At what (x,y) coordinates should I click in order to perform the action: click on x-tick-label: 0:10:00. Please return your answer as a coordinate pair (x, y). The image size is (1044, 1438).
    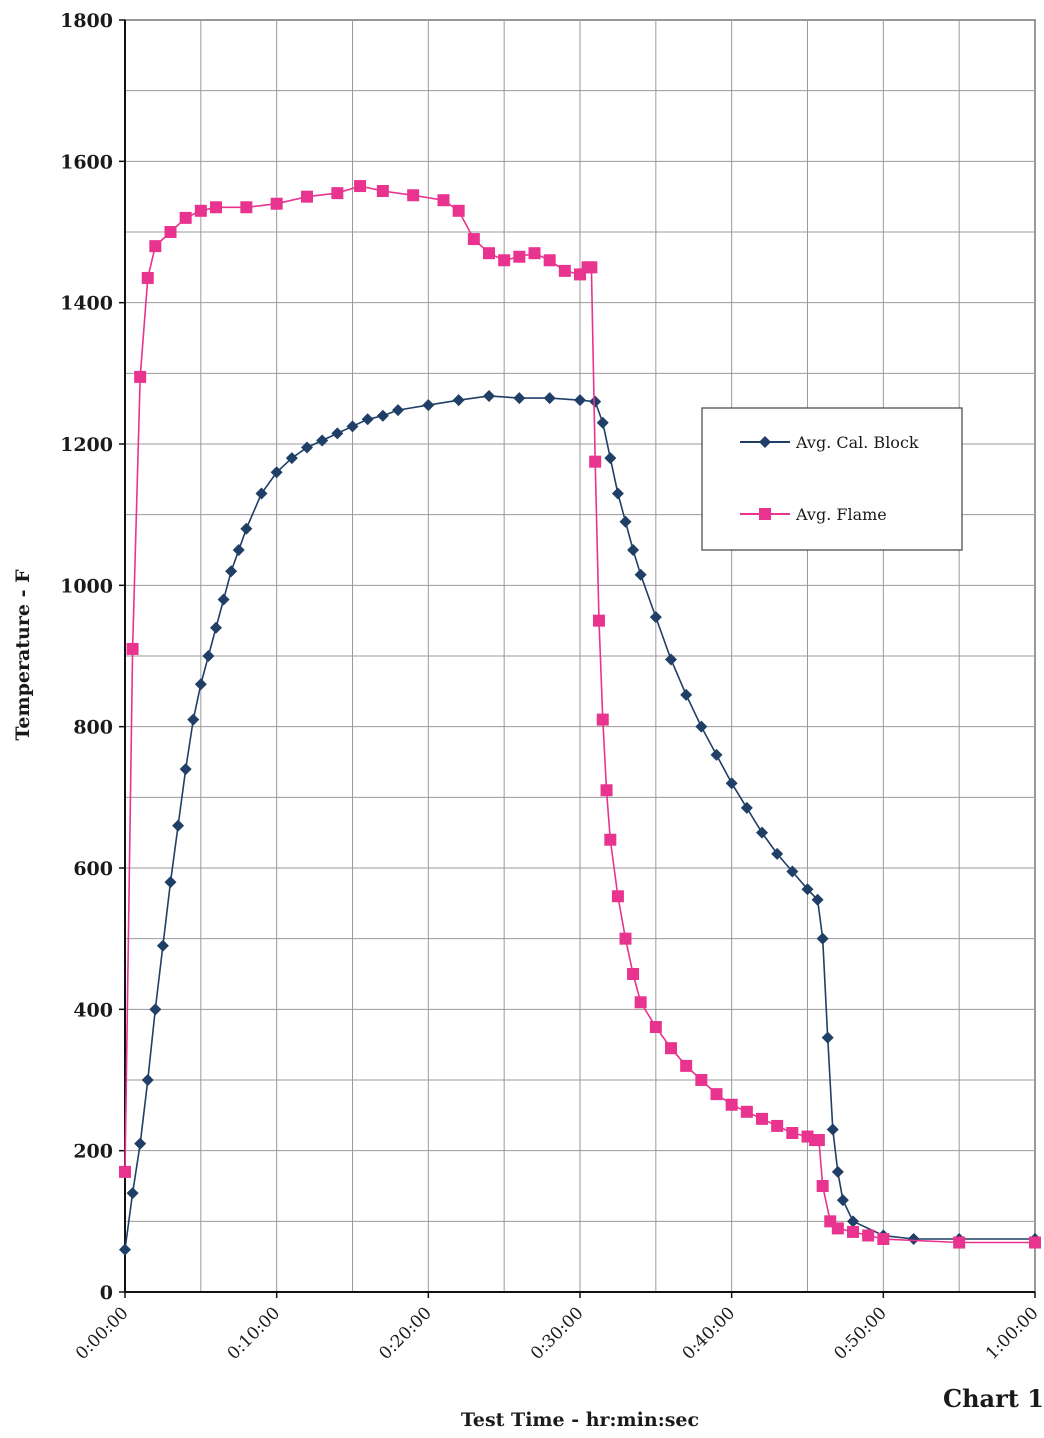
    Looking at the image, I should click on (254, 1333).